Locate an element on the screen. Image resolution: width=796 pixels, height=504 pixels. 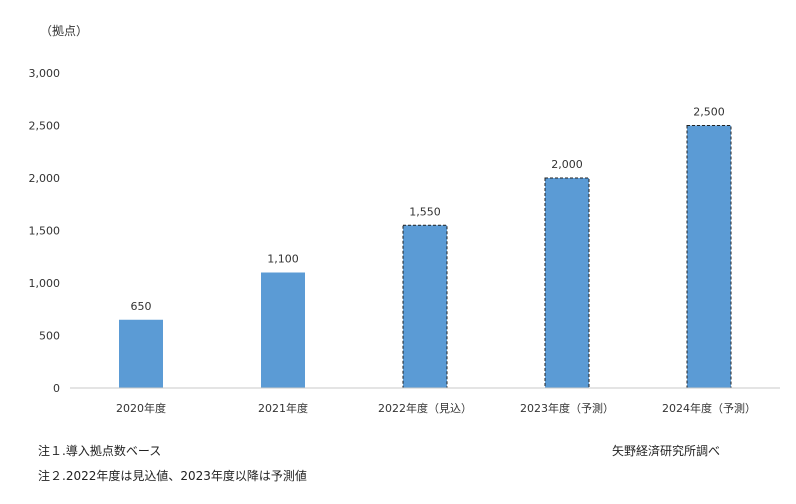
category-label: 2020年度 is located at coordinates (141, 408).